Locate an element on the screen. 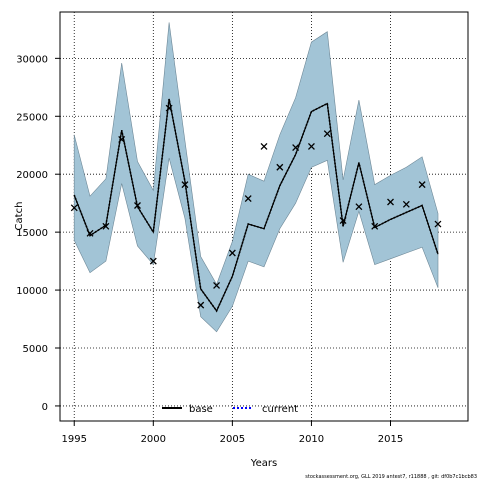 The width and height of the screenshot is (480, 480). y-tick-label: 20000 is located at coordinates (32, 175).